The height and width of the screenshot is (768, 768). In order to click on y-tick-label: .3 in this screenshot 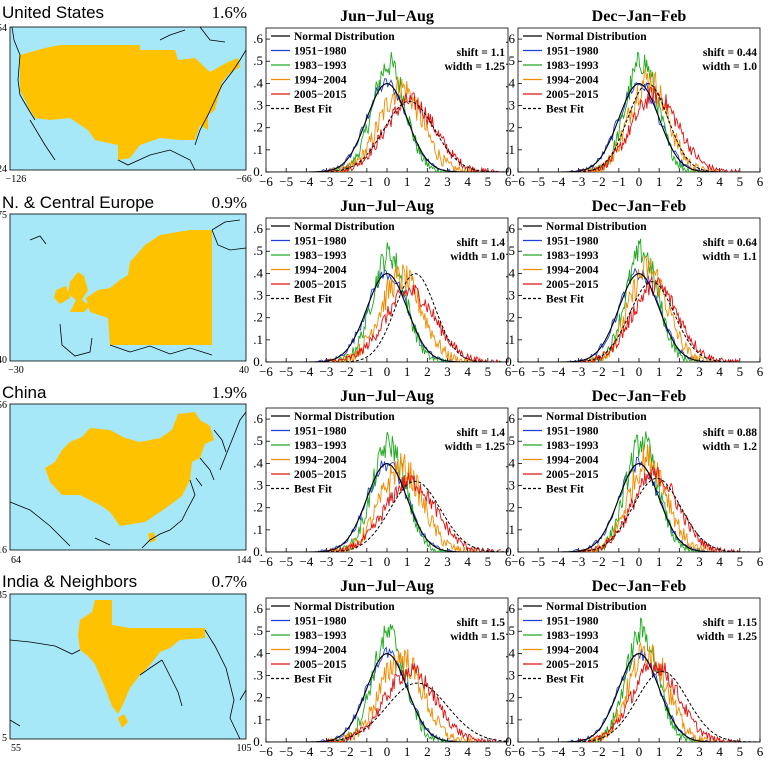, I will do `click(510, 485)`.